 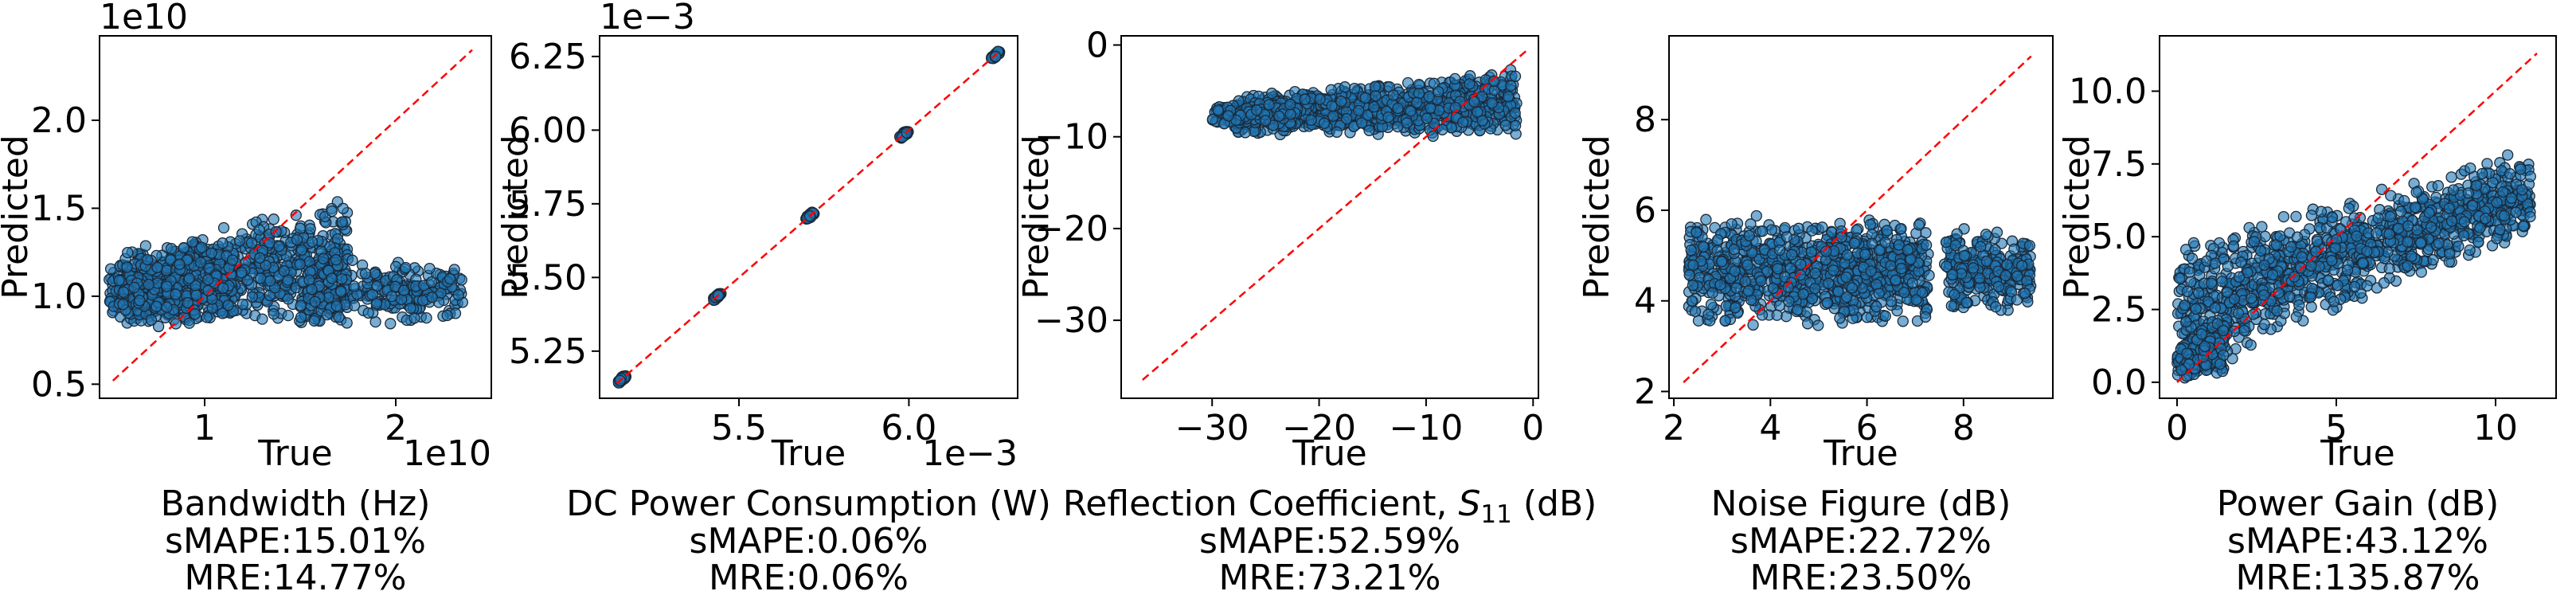 What do you see at coordinates (144, 19) in the screenshot?
I see `y-scale-offset: 1e10` at bounding box center [144, 19].